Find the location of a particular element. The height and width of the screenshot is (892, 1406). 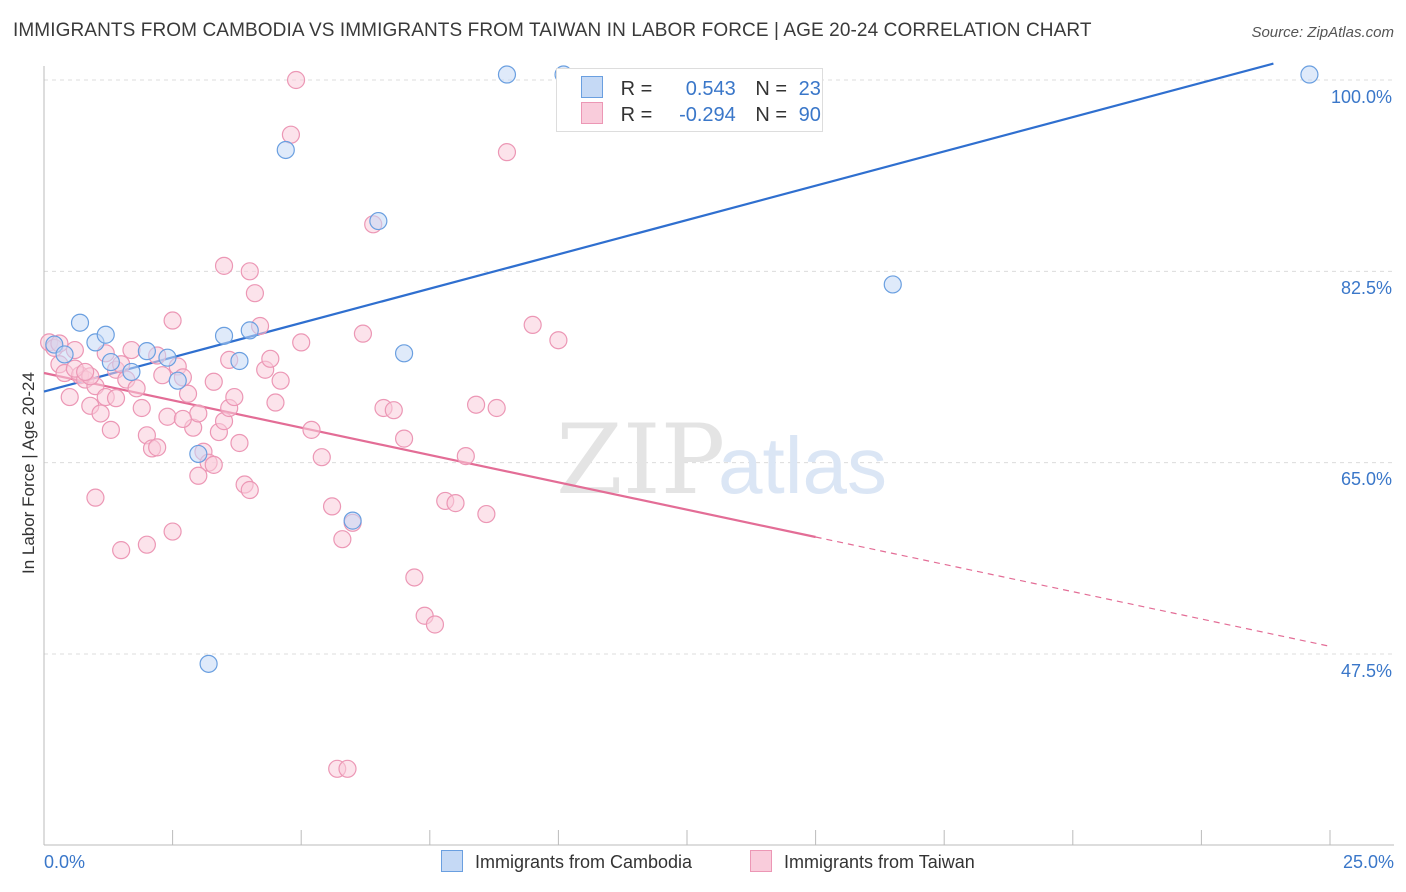

r-value: -0.294 is located at coordinates (707, 115).